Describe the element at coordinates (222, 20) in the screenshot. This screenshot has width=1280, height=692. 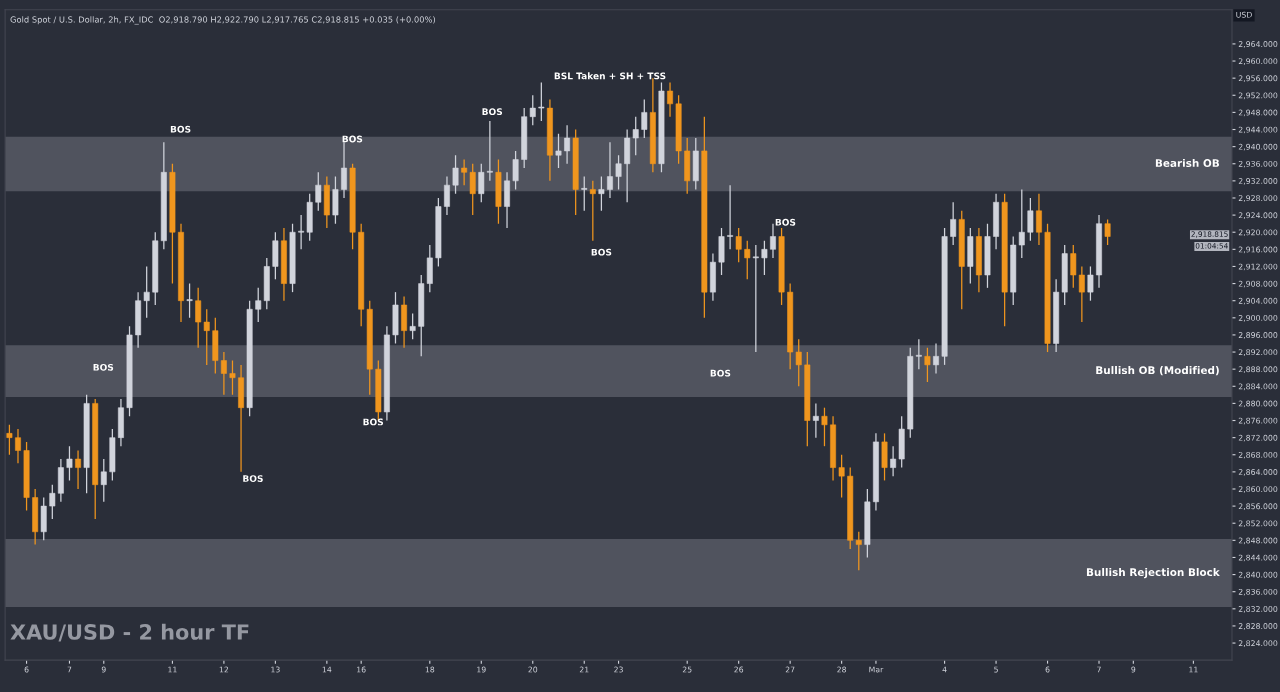
I see `text: Gold Spot / U.S. Dollar, 2h, FX_IDC O2,918.790 H2,922.790 L2,917.765 C2,918.815 +0.035 (+0.00%)` at that location.